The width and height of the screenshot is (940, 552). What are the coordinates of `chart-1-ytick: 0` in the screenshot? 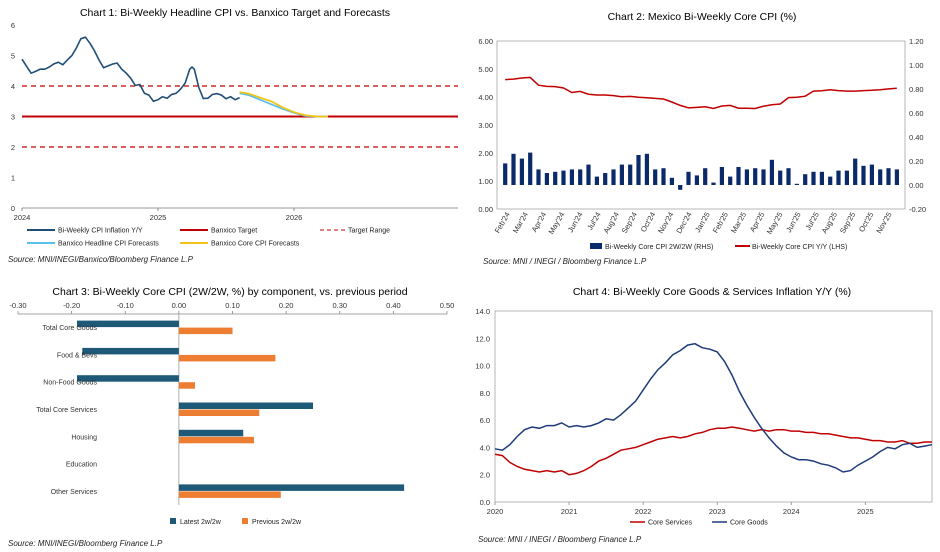 It's located at (13, 208).